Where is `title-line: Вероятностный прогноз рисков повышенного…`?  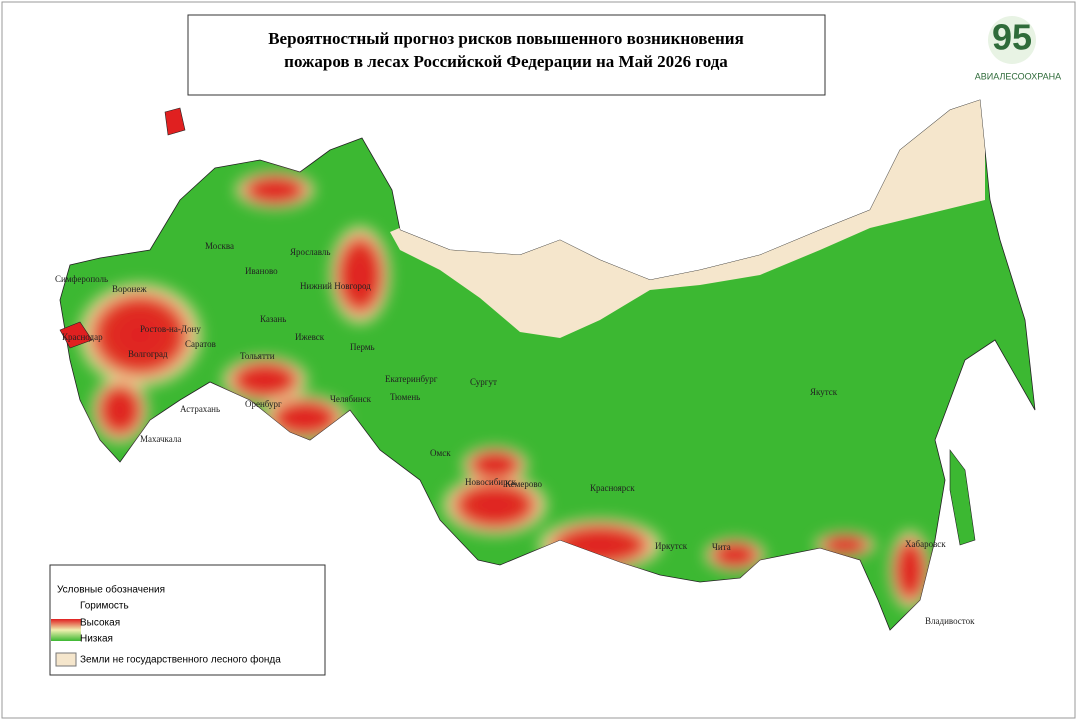 title-line: Вероятностный прогноз рисков повышенного… is located at coordinates (506, 38).